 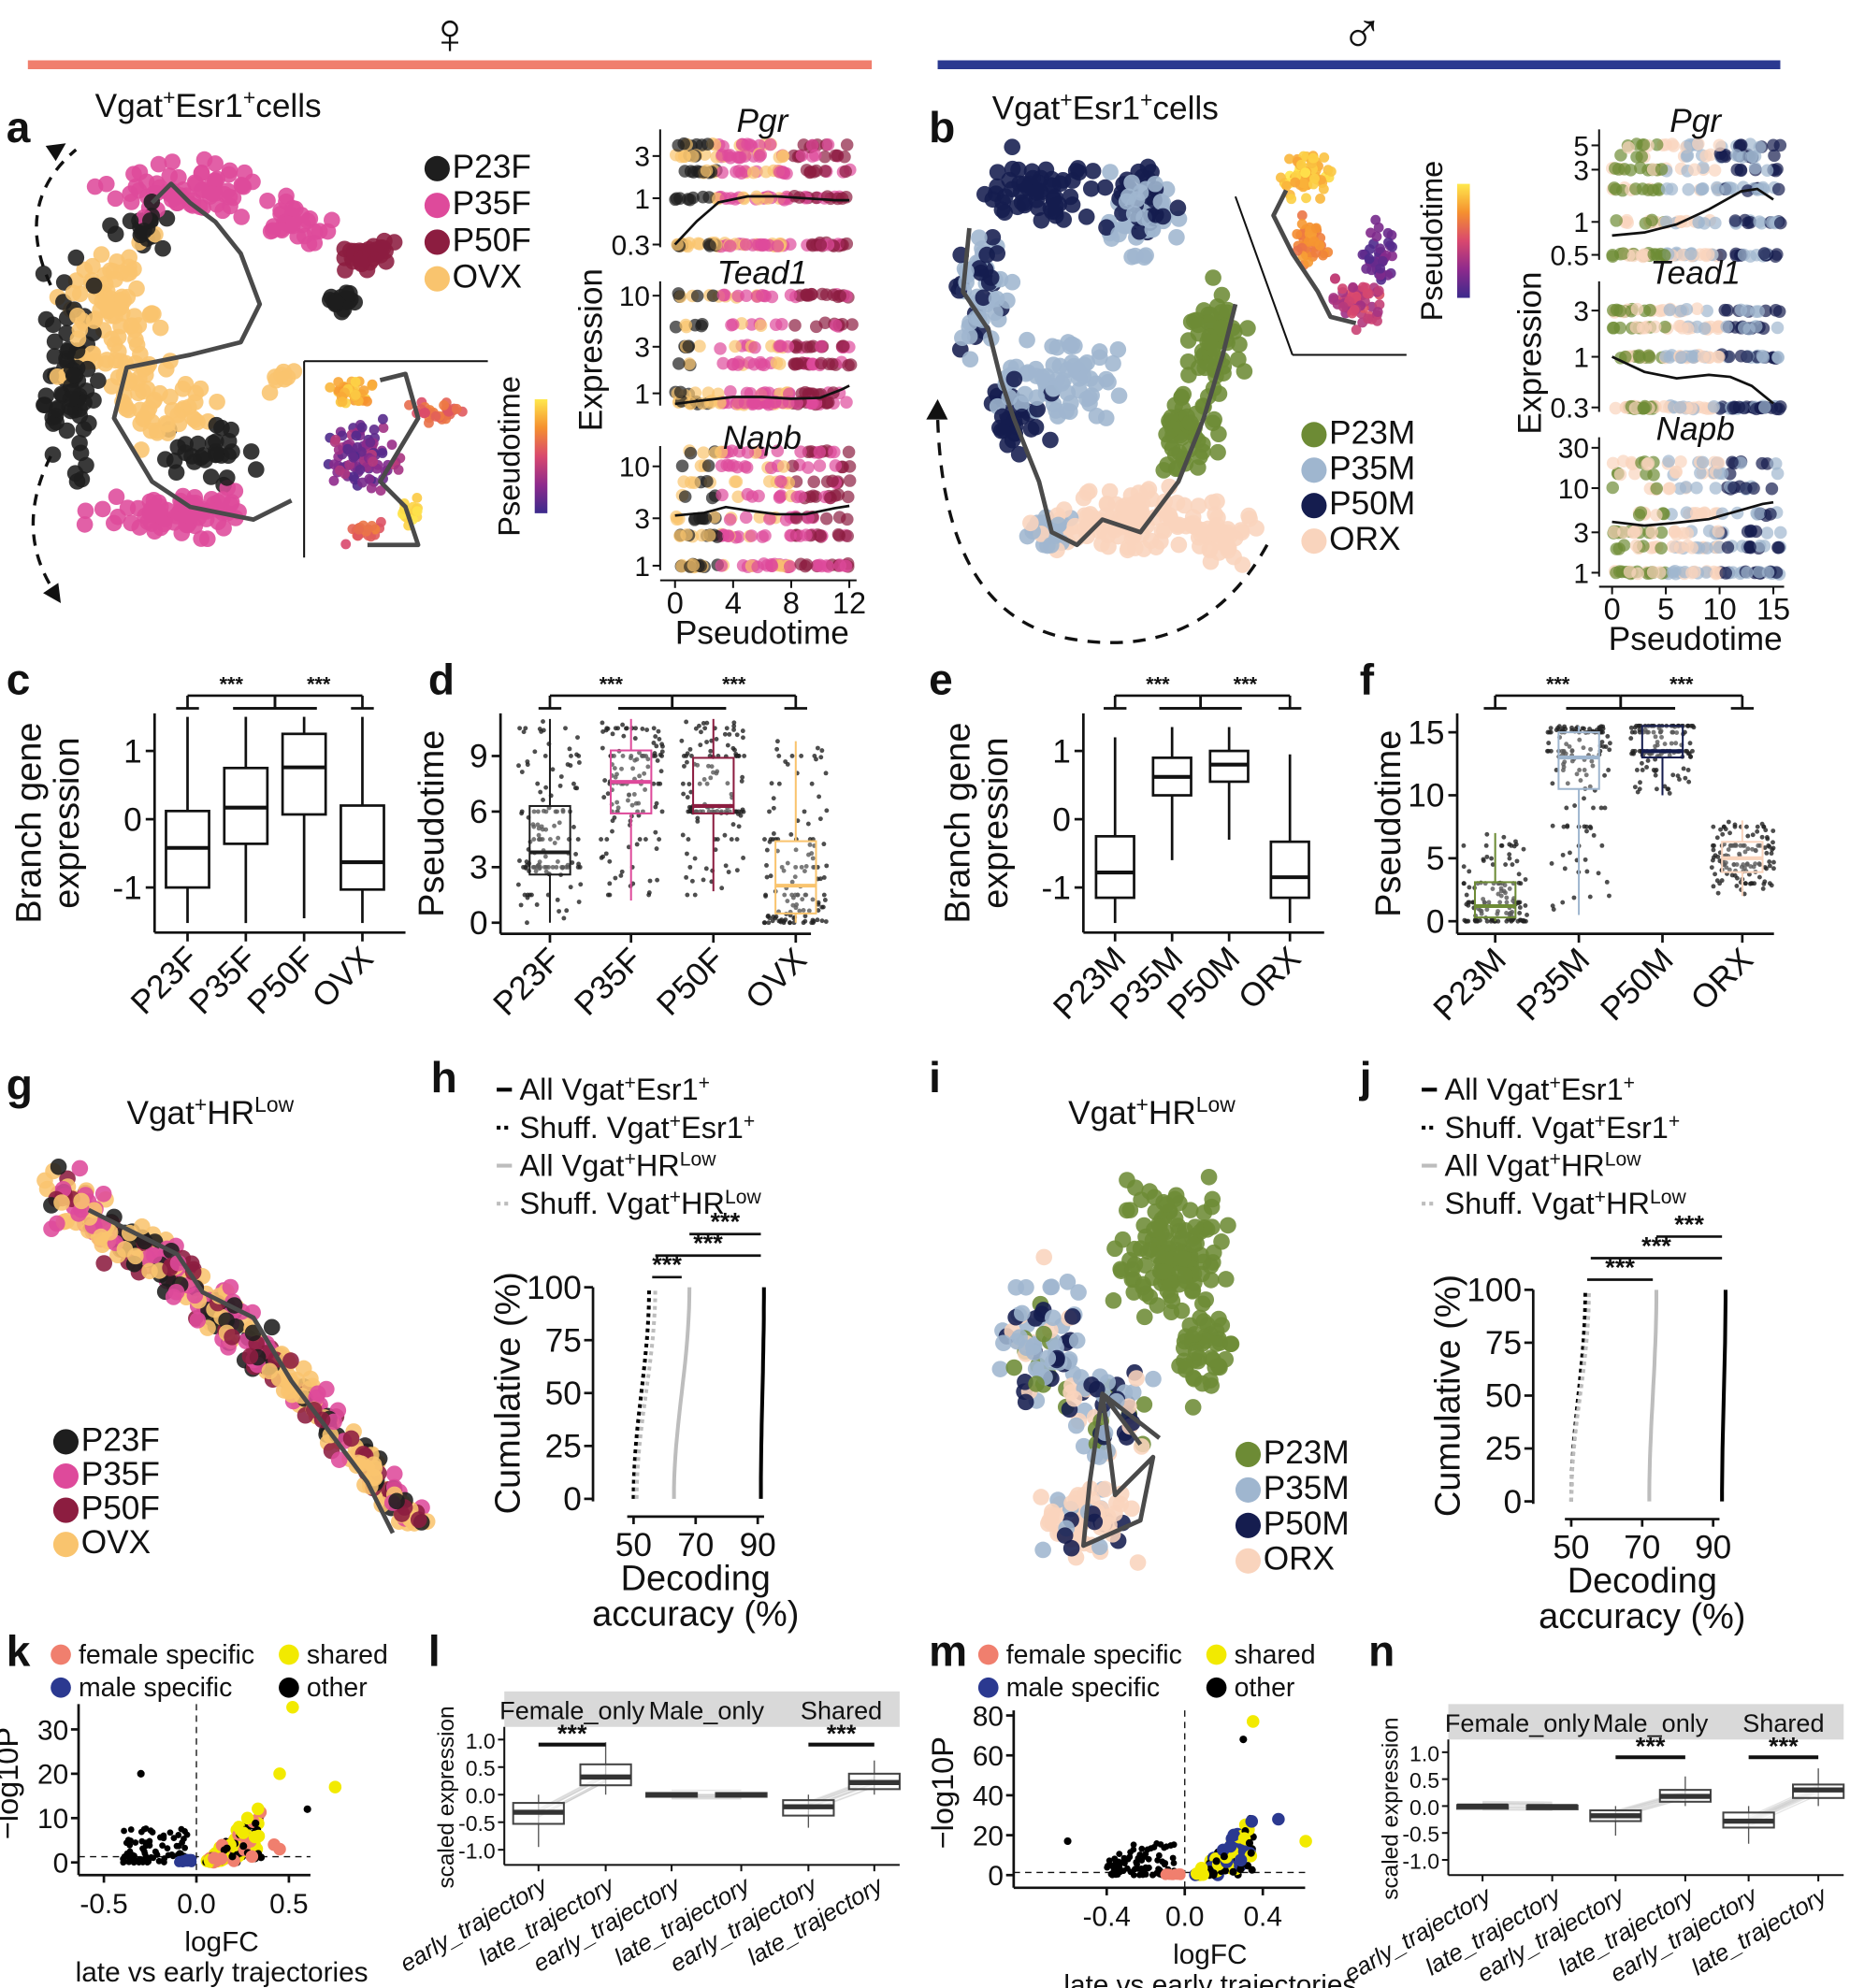 What do you see at coordinates (492, 167) in the screenshot?
I see `legend-label-P23F: P23F` at bounding box center [492, 167].